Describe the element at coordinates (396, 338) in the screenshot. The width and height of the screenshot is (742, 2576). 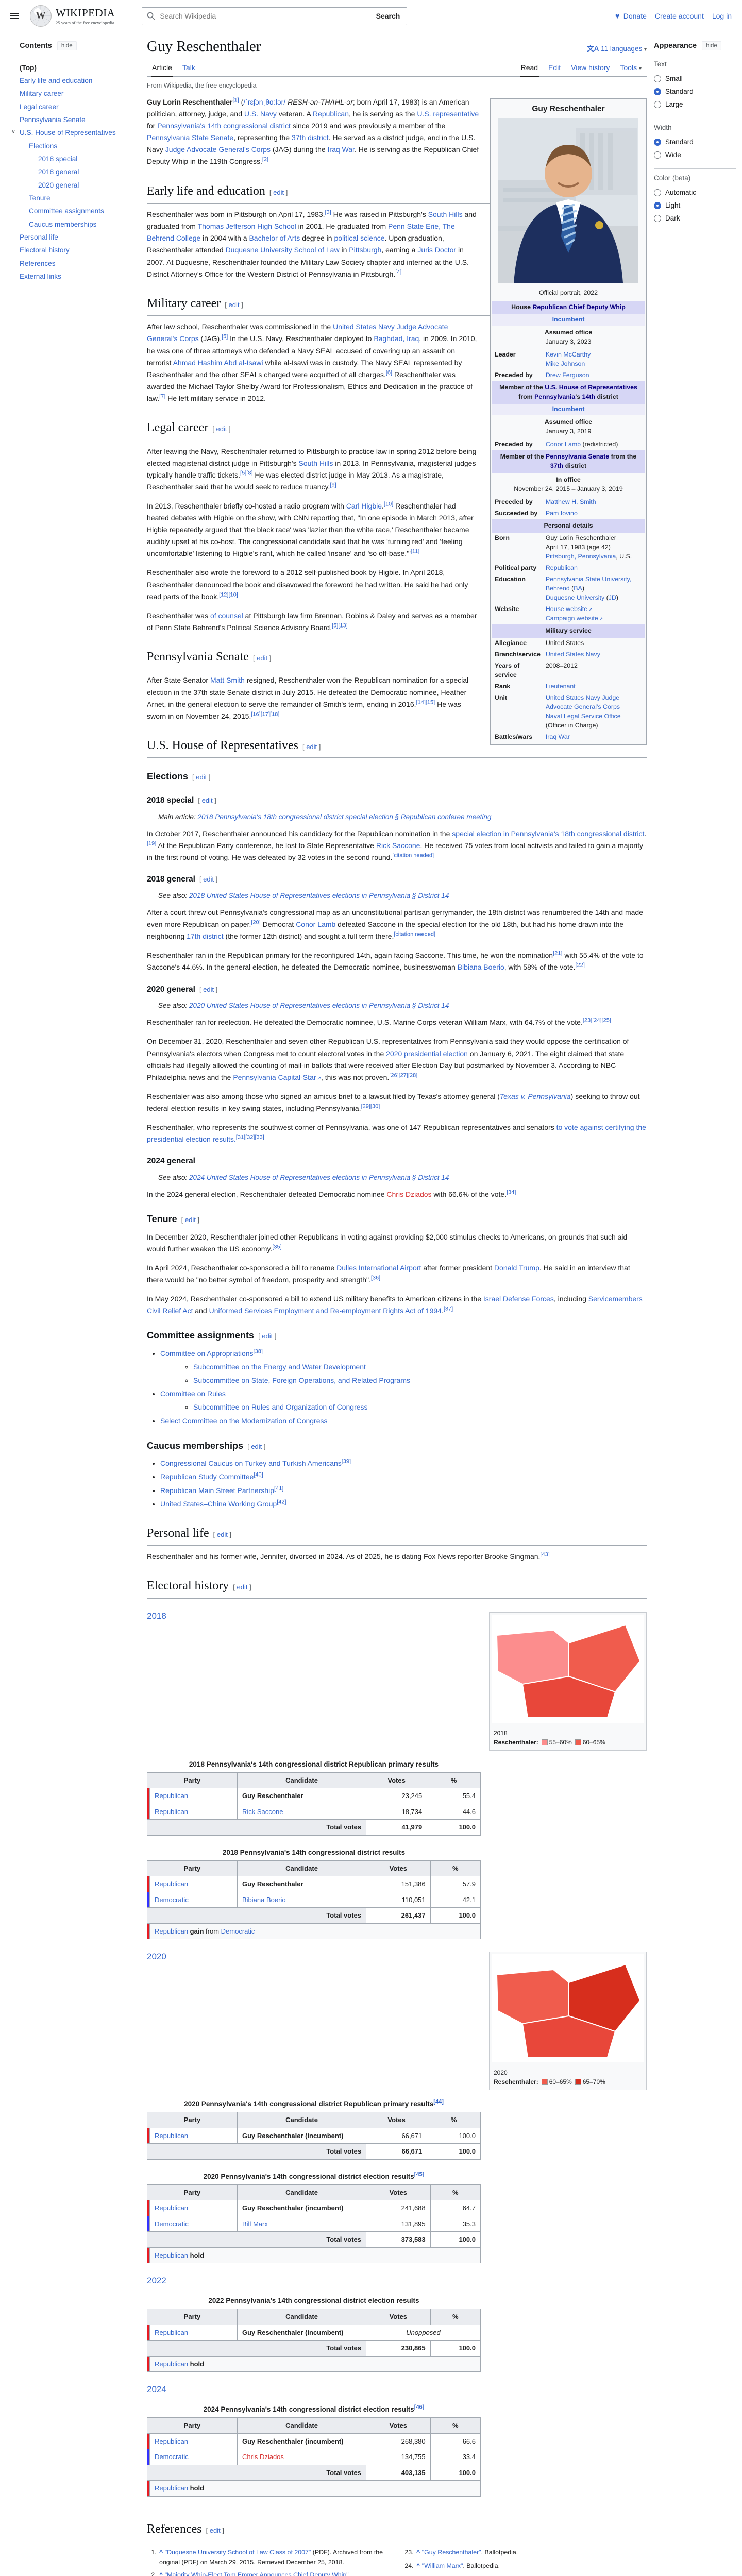
I see `wiki-link: Baghdad, Iraq` at that location.